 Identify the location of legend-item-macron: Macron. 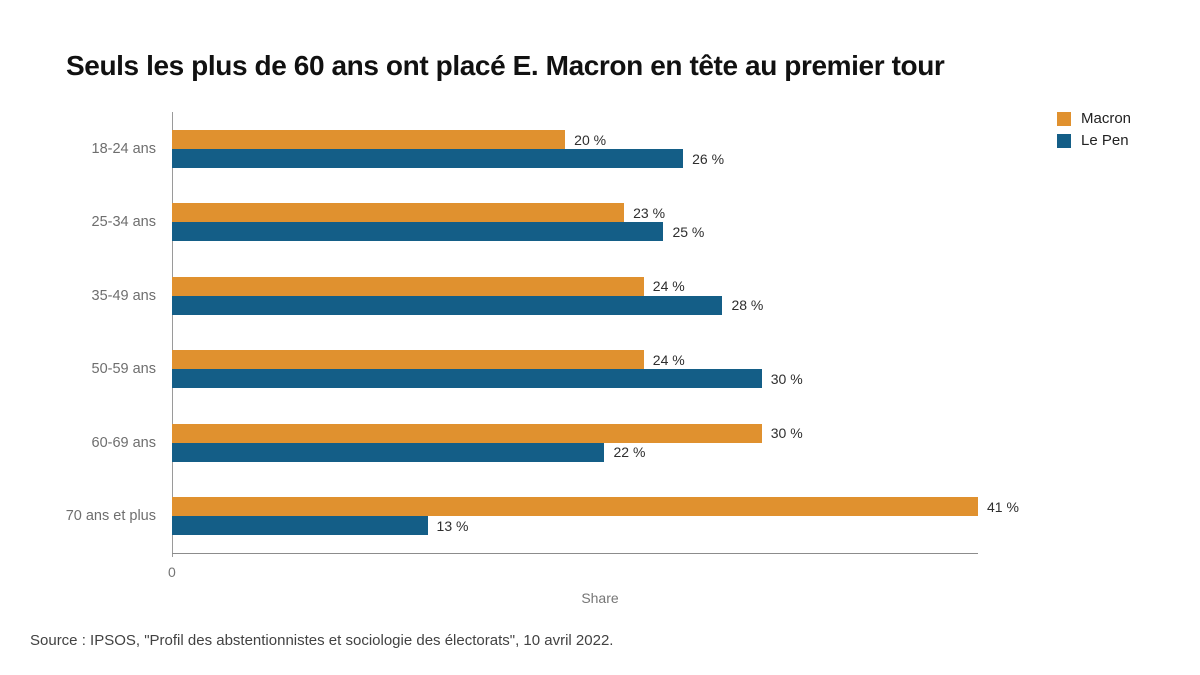
(1094, 118).